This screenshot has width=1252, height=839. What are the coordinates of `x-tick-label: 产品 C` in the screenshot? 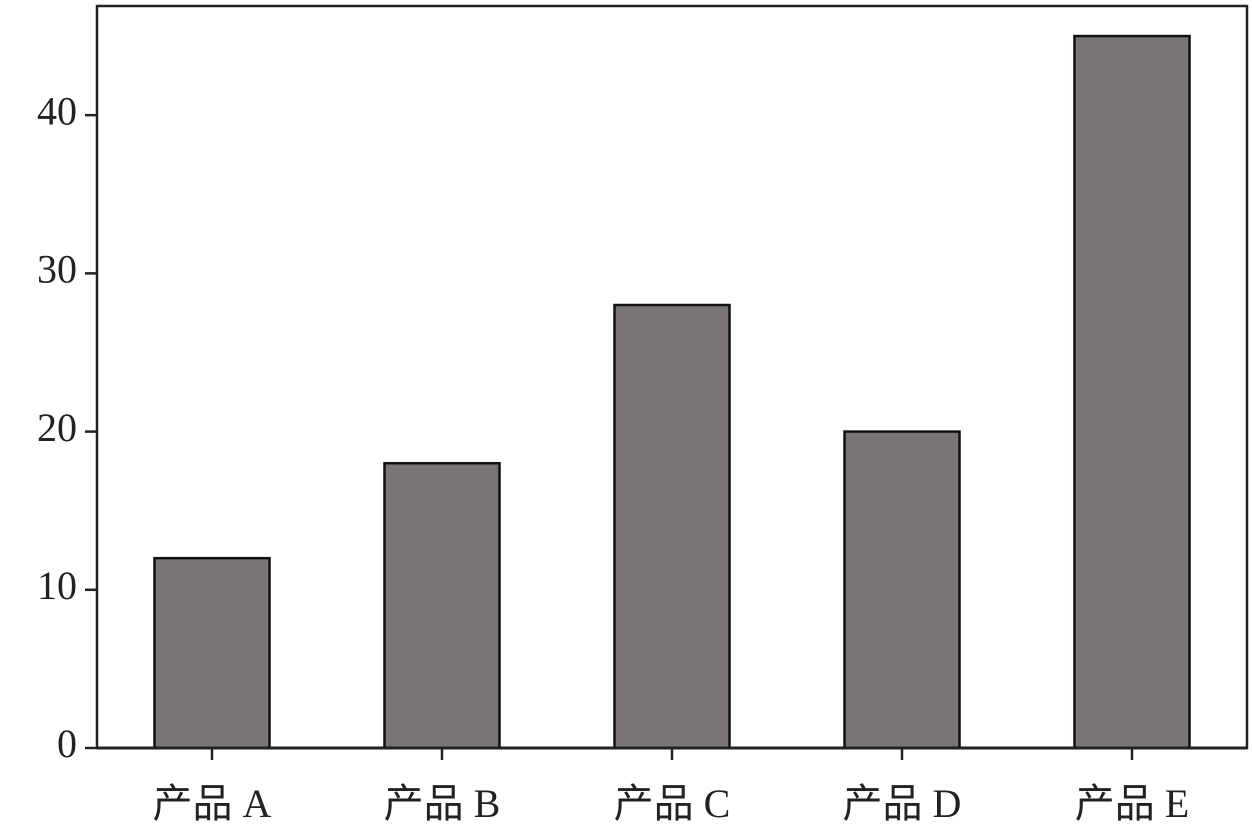 It's located at (672, 803).